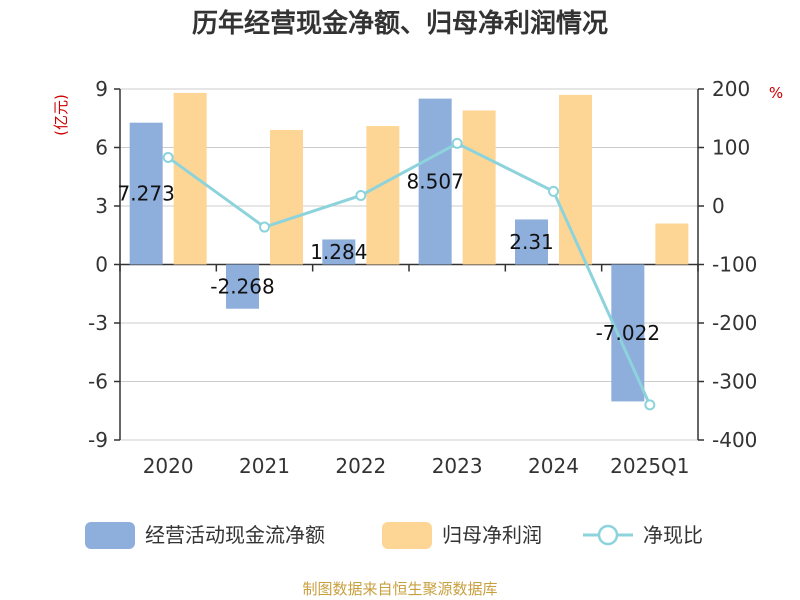 Image resolution: width=800 pixels, height=600 pixels. What do you see at coordinates (731, 89) in the screenshot?
I see `right-axis-tick-label: 200` at bounding box center [731, 89].